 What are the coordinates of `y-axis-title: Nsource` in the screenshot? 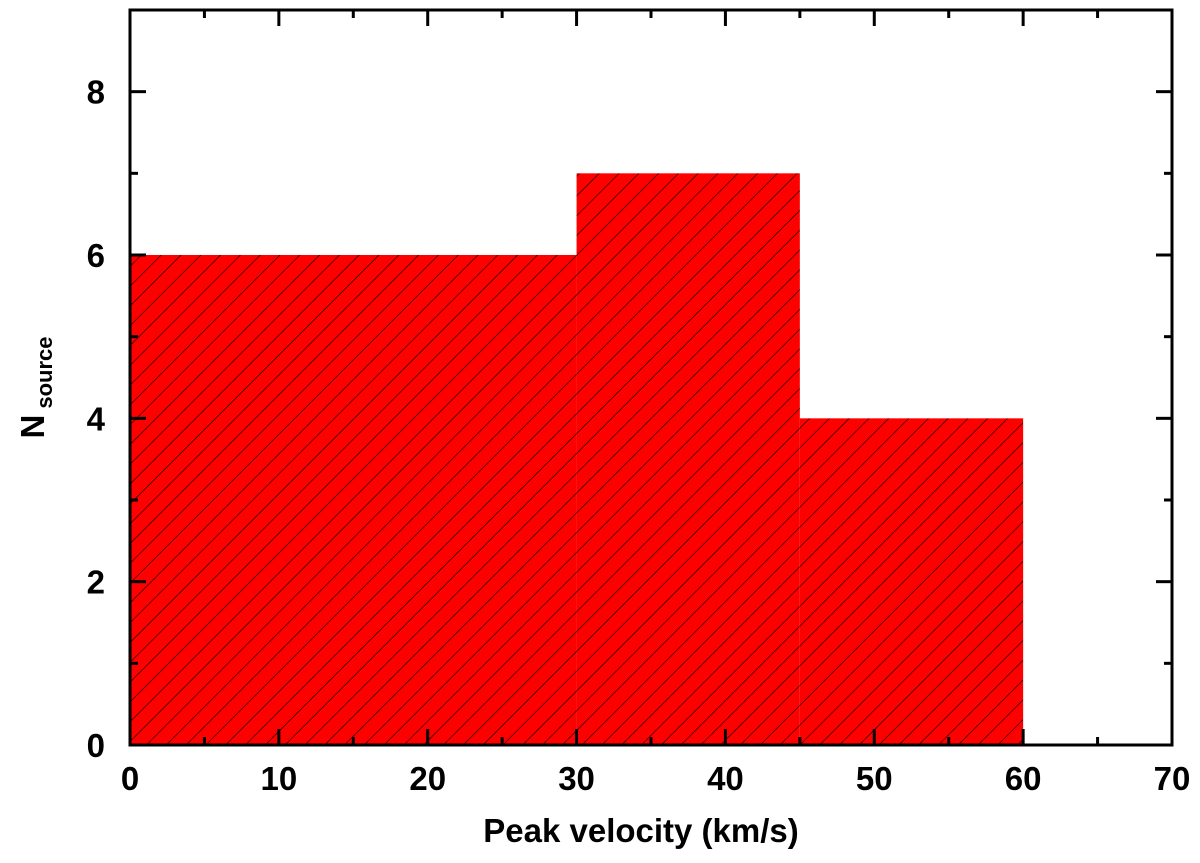 It's located at (35, 388).